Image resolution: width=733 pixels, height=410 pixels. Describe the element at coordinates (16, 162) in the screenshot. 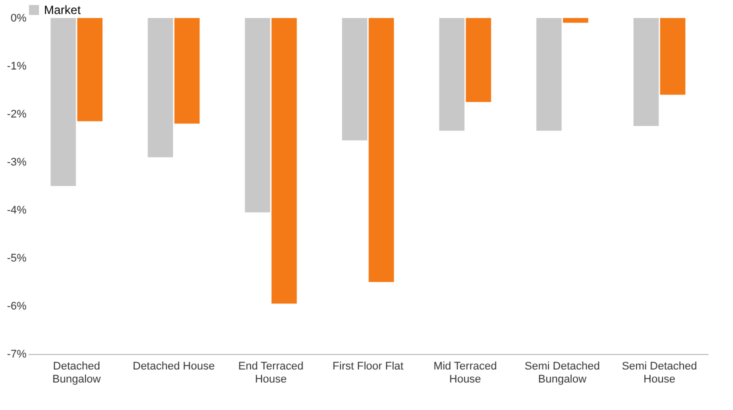

I see `y-tick-label: -3%` at that location.